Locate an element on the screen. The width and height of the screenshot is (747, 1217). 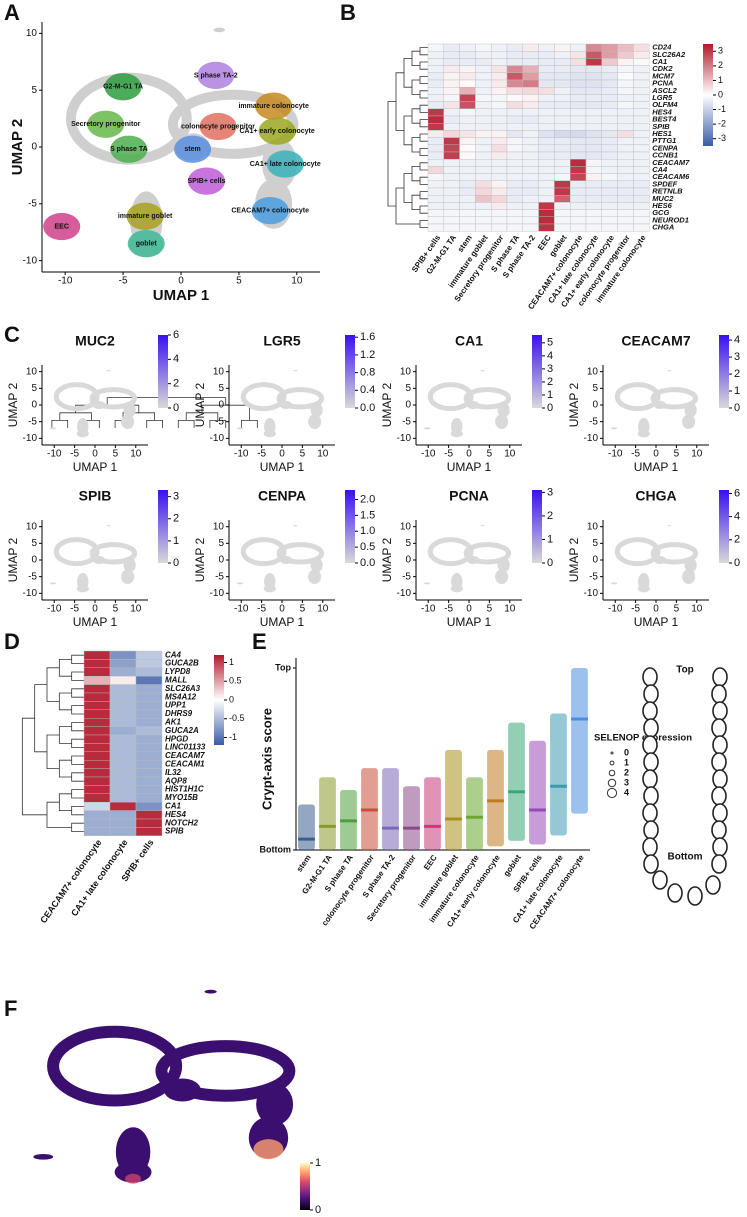
row-label: RETNLB is located at coordinates (667, 191).